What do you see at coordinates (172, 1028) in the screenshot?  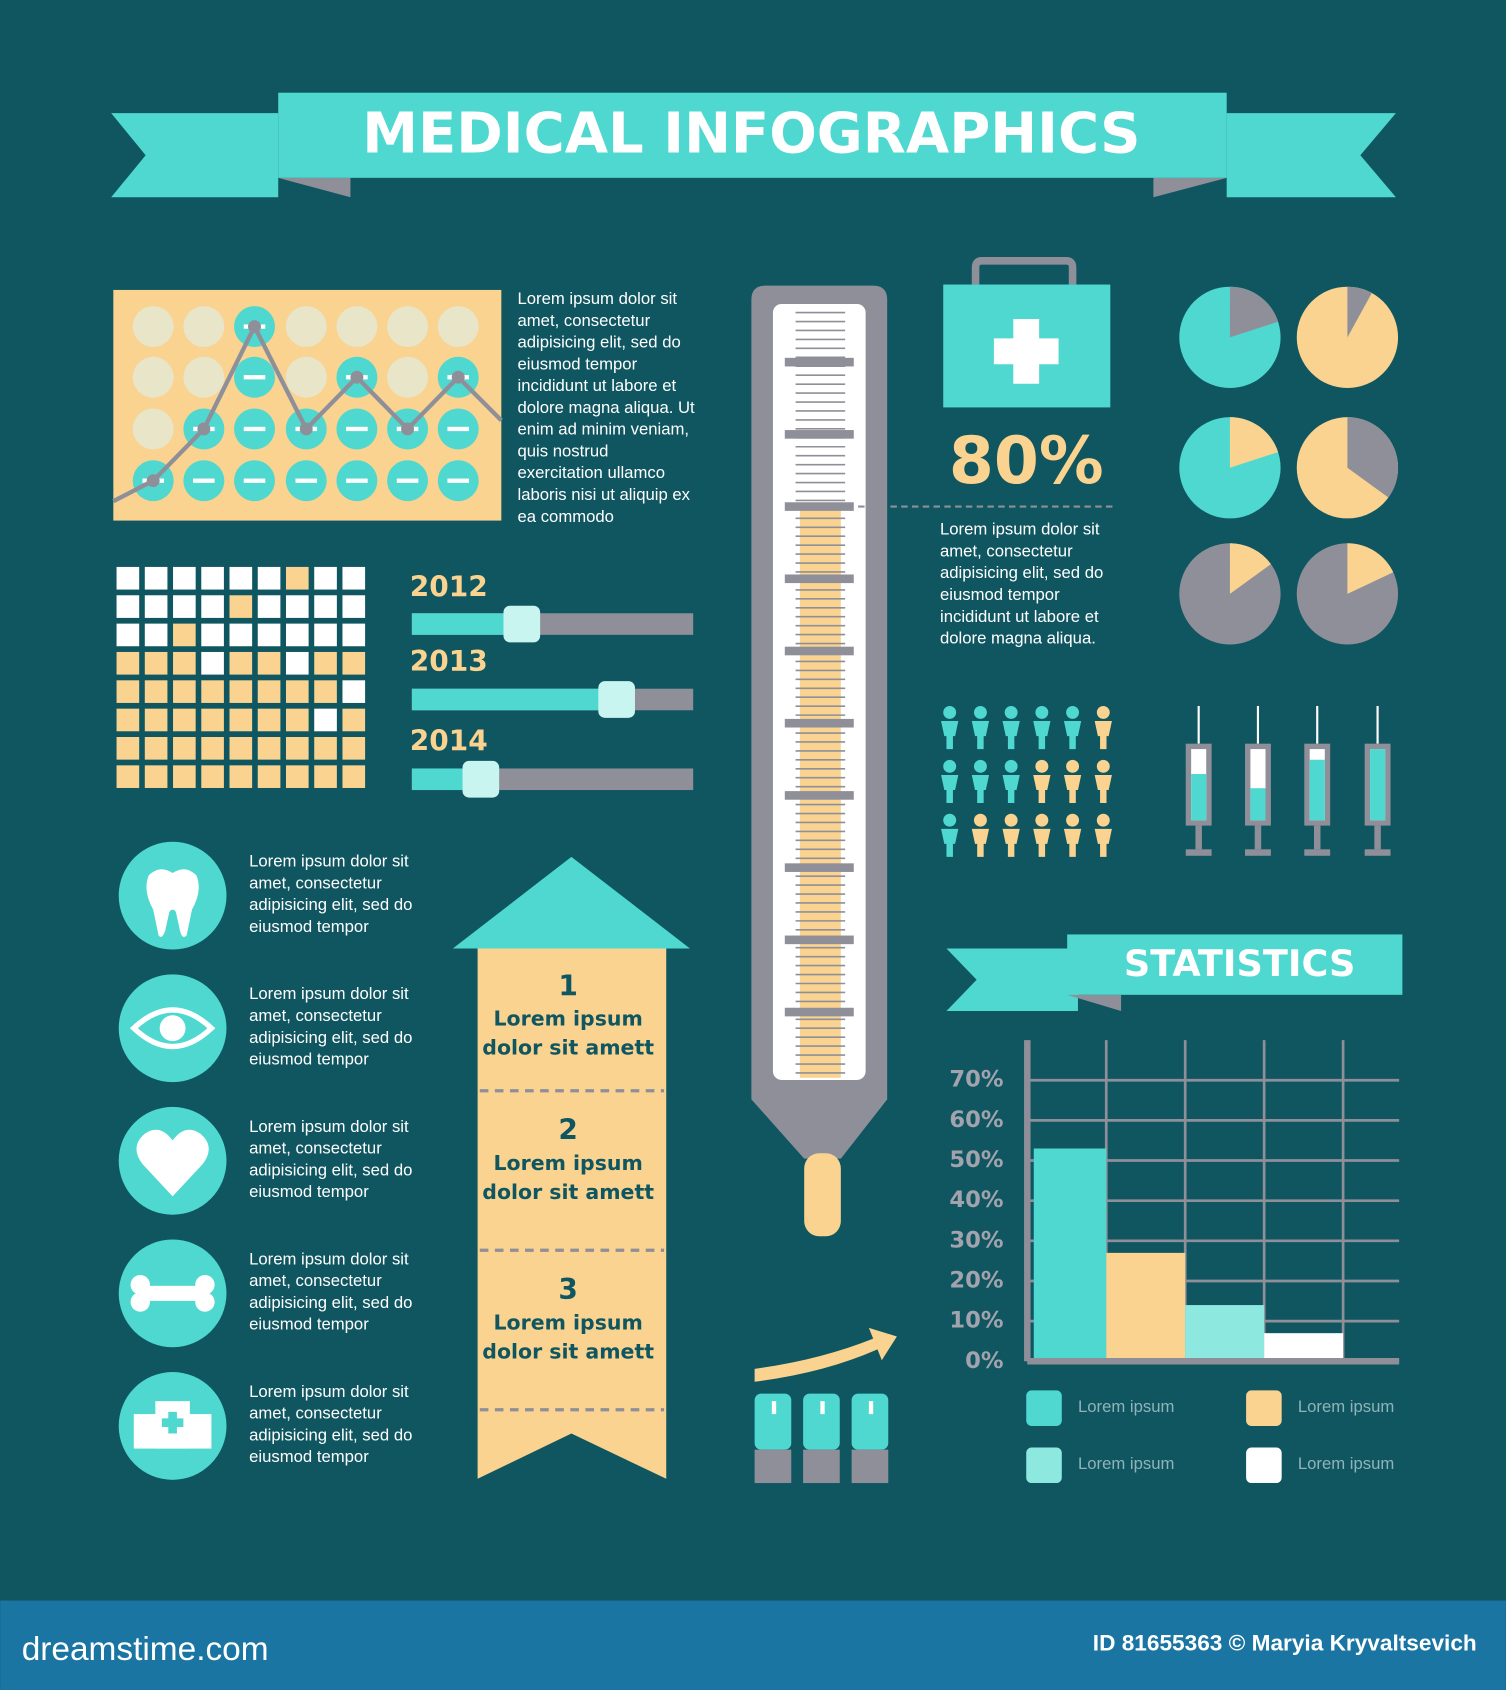 I see `eye-icon` at bounding box center [172, 1028].